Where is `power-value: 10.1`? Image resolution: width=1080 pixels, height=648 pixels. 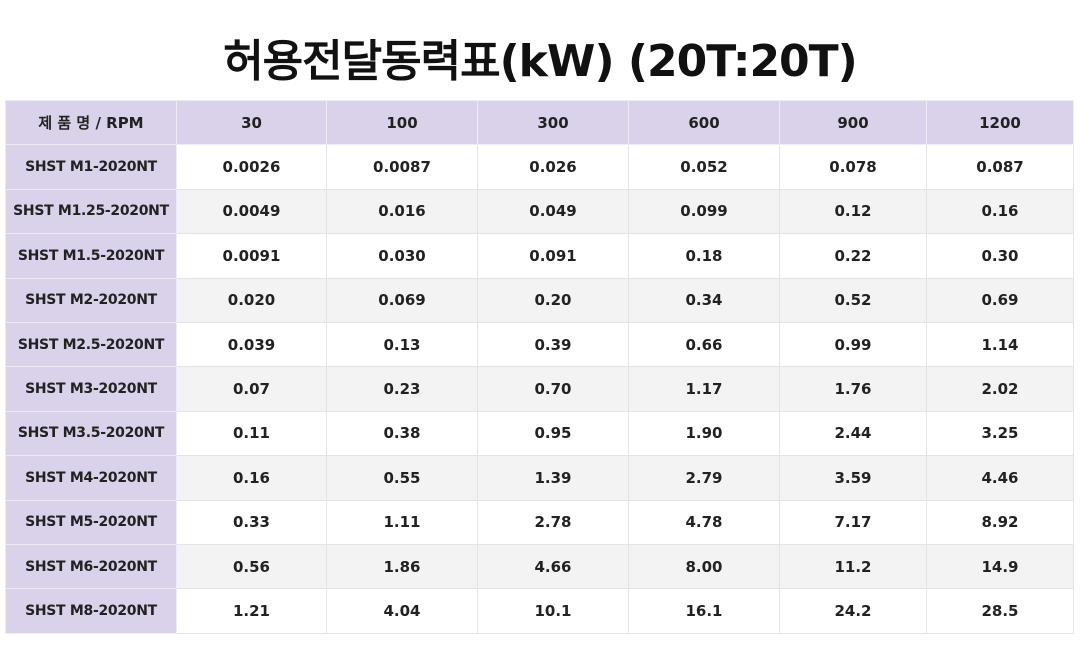 power-value: 10.1 is located at coordinates (553, 611).